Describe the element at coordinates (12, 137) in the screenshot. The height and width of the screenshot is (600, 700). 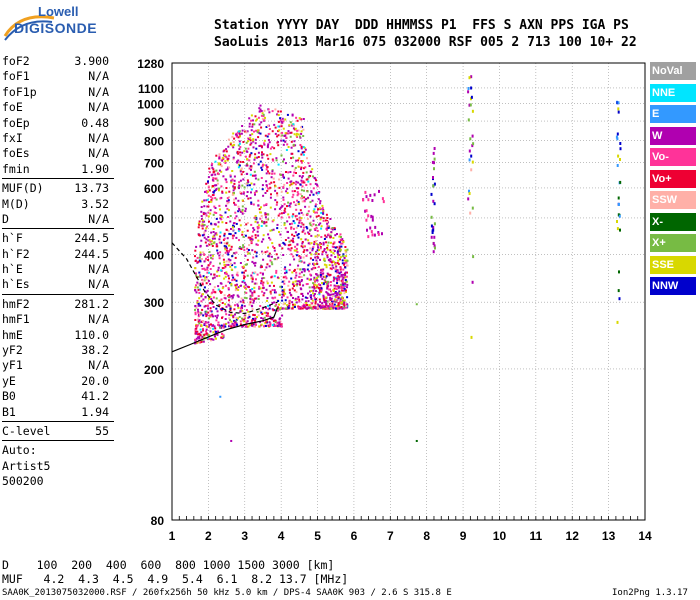
I see `param-name: fxI` at that location.